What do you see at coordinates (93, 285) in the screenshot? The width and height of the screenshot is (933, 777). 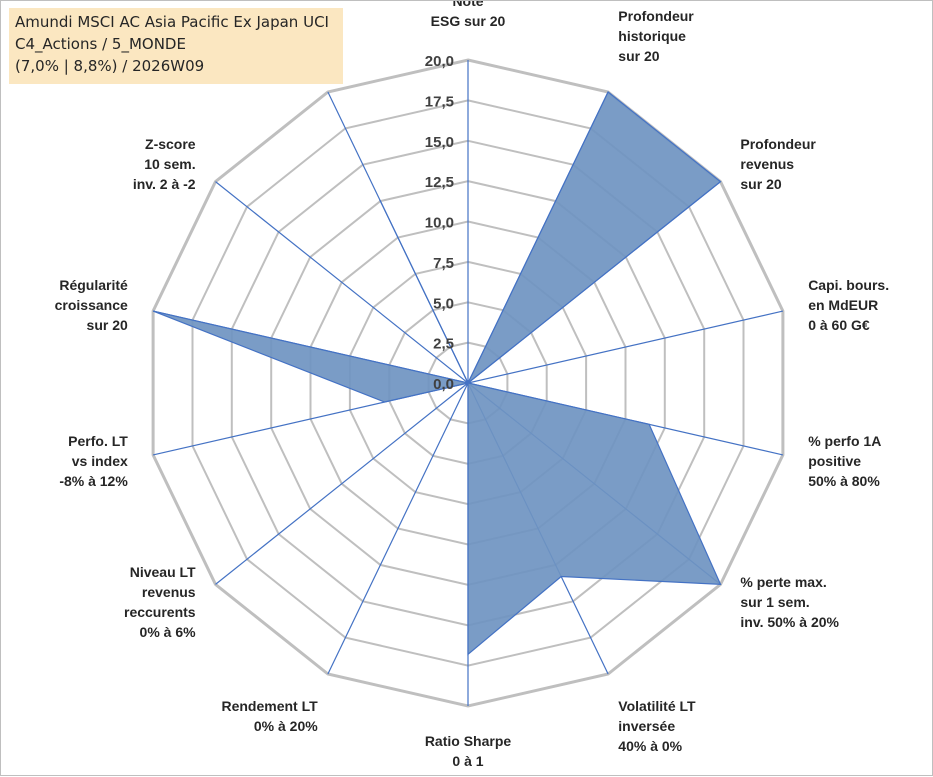 I see `axis-label-11-line-0: Régularité` at bounding box center [93, 285].